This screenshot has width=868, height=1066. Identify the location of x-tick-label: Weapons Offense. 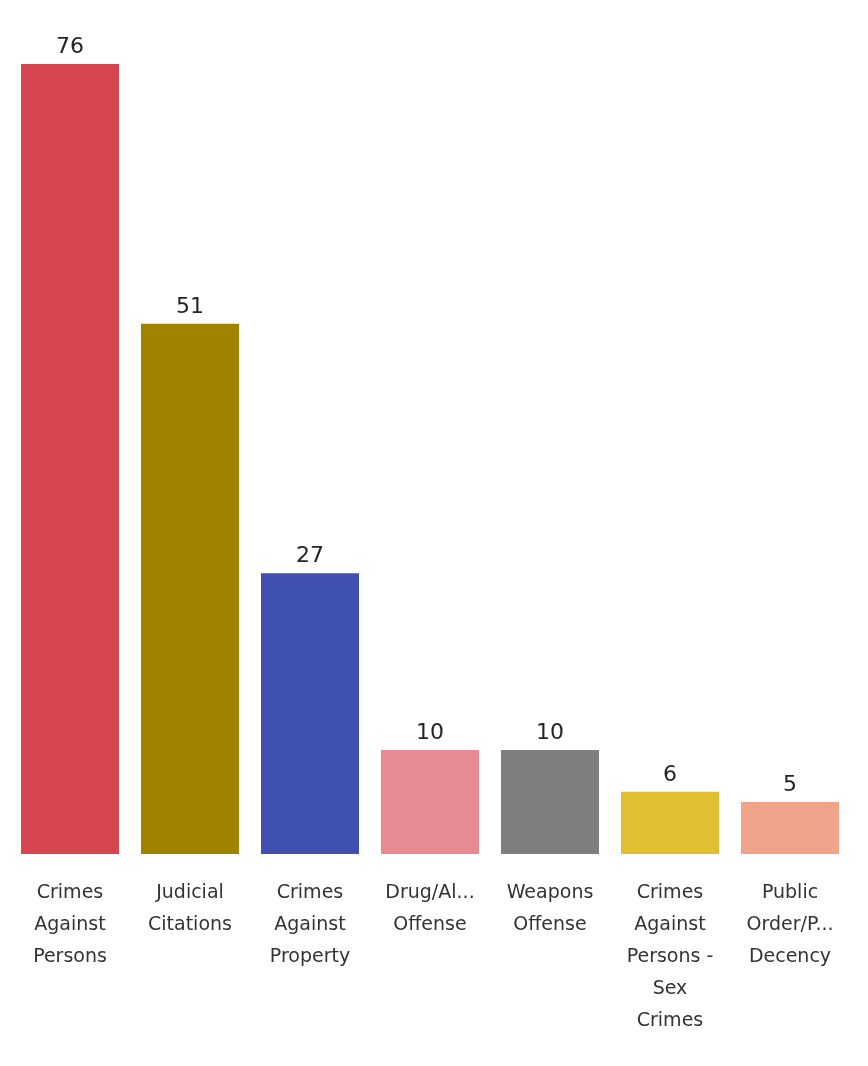
(550, 906).